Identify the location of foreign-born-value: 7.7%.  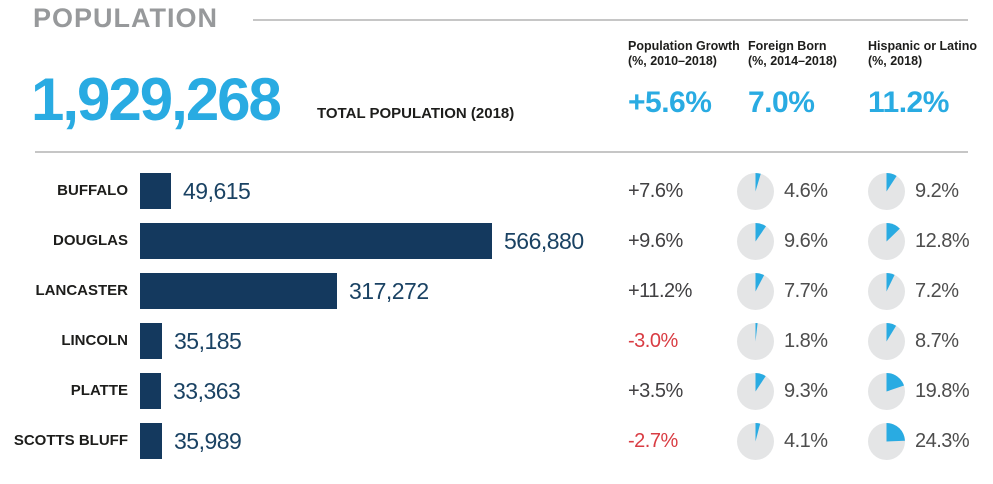
(806, 291).